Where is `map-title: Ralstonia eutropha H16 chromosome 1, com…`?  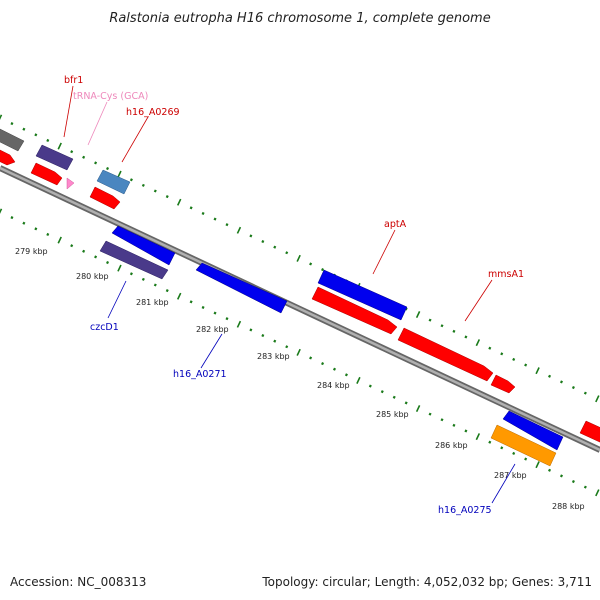 map-title: Ralstonia eutropha H16 chromosome 1, com… is located at coordinates (299, 18).